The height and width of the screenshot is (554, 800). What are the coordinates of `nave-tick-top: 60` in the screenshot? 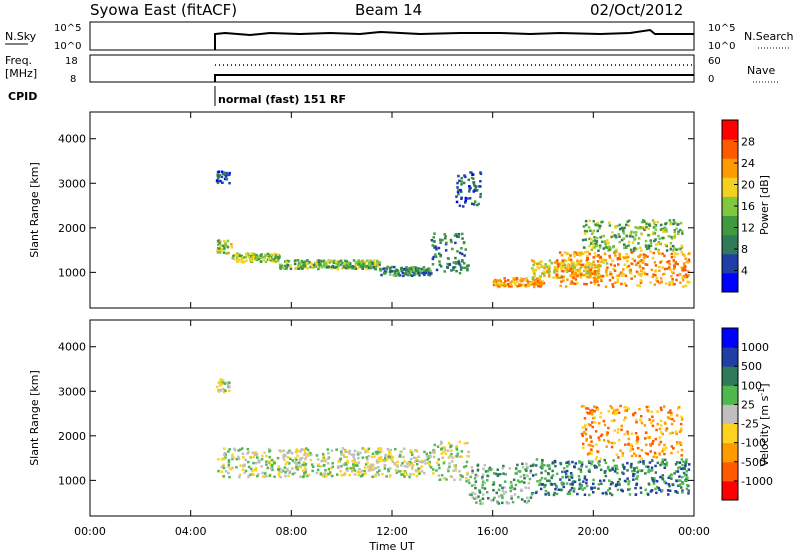 It's located at (714, 61).